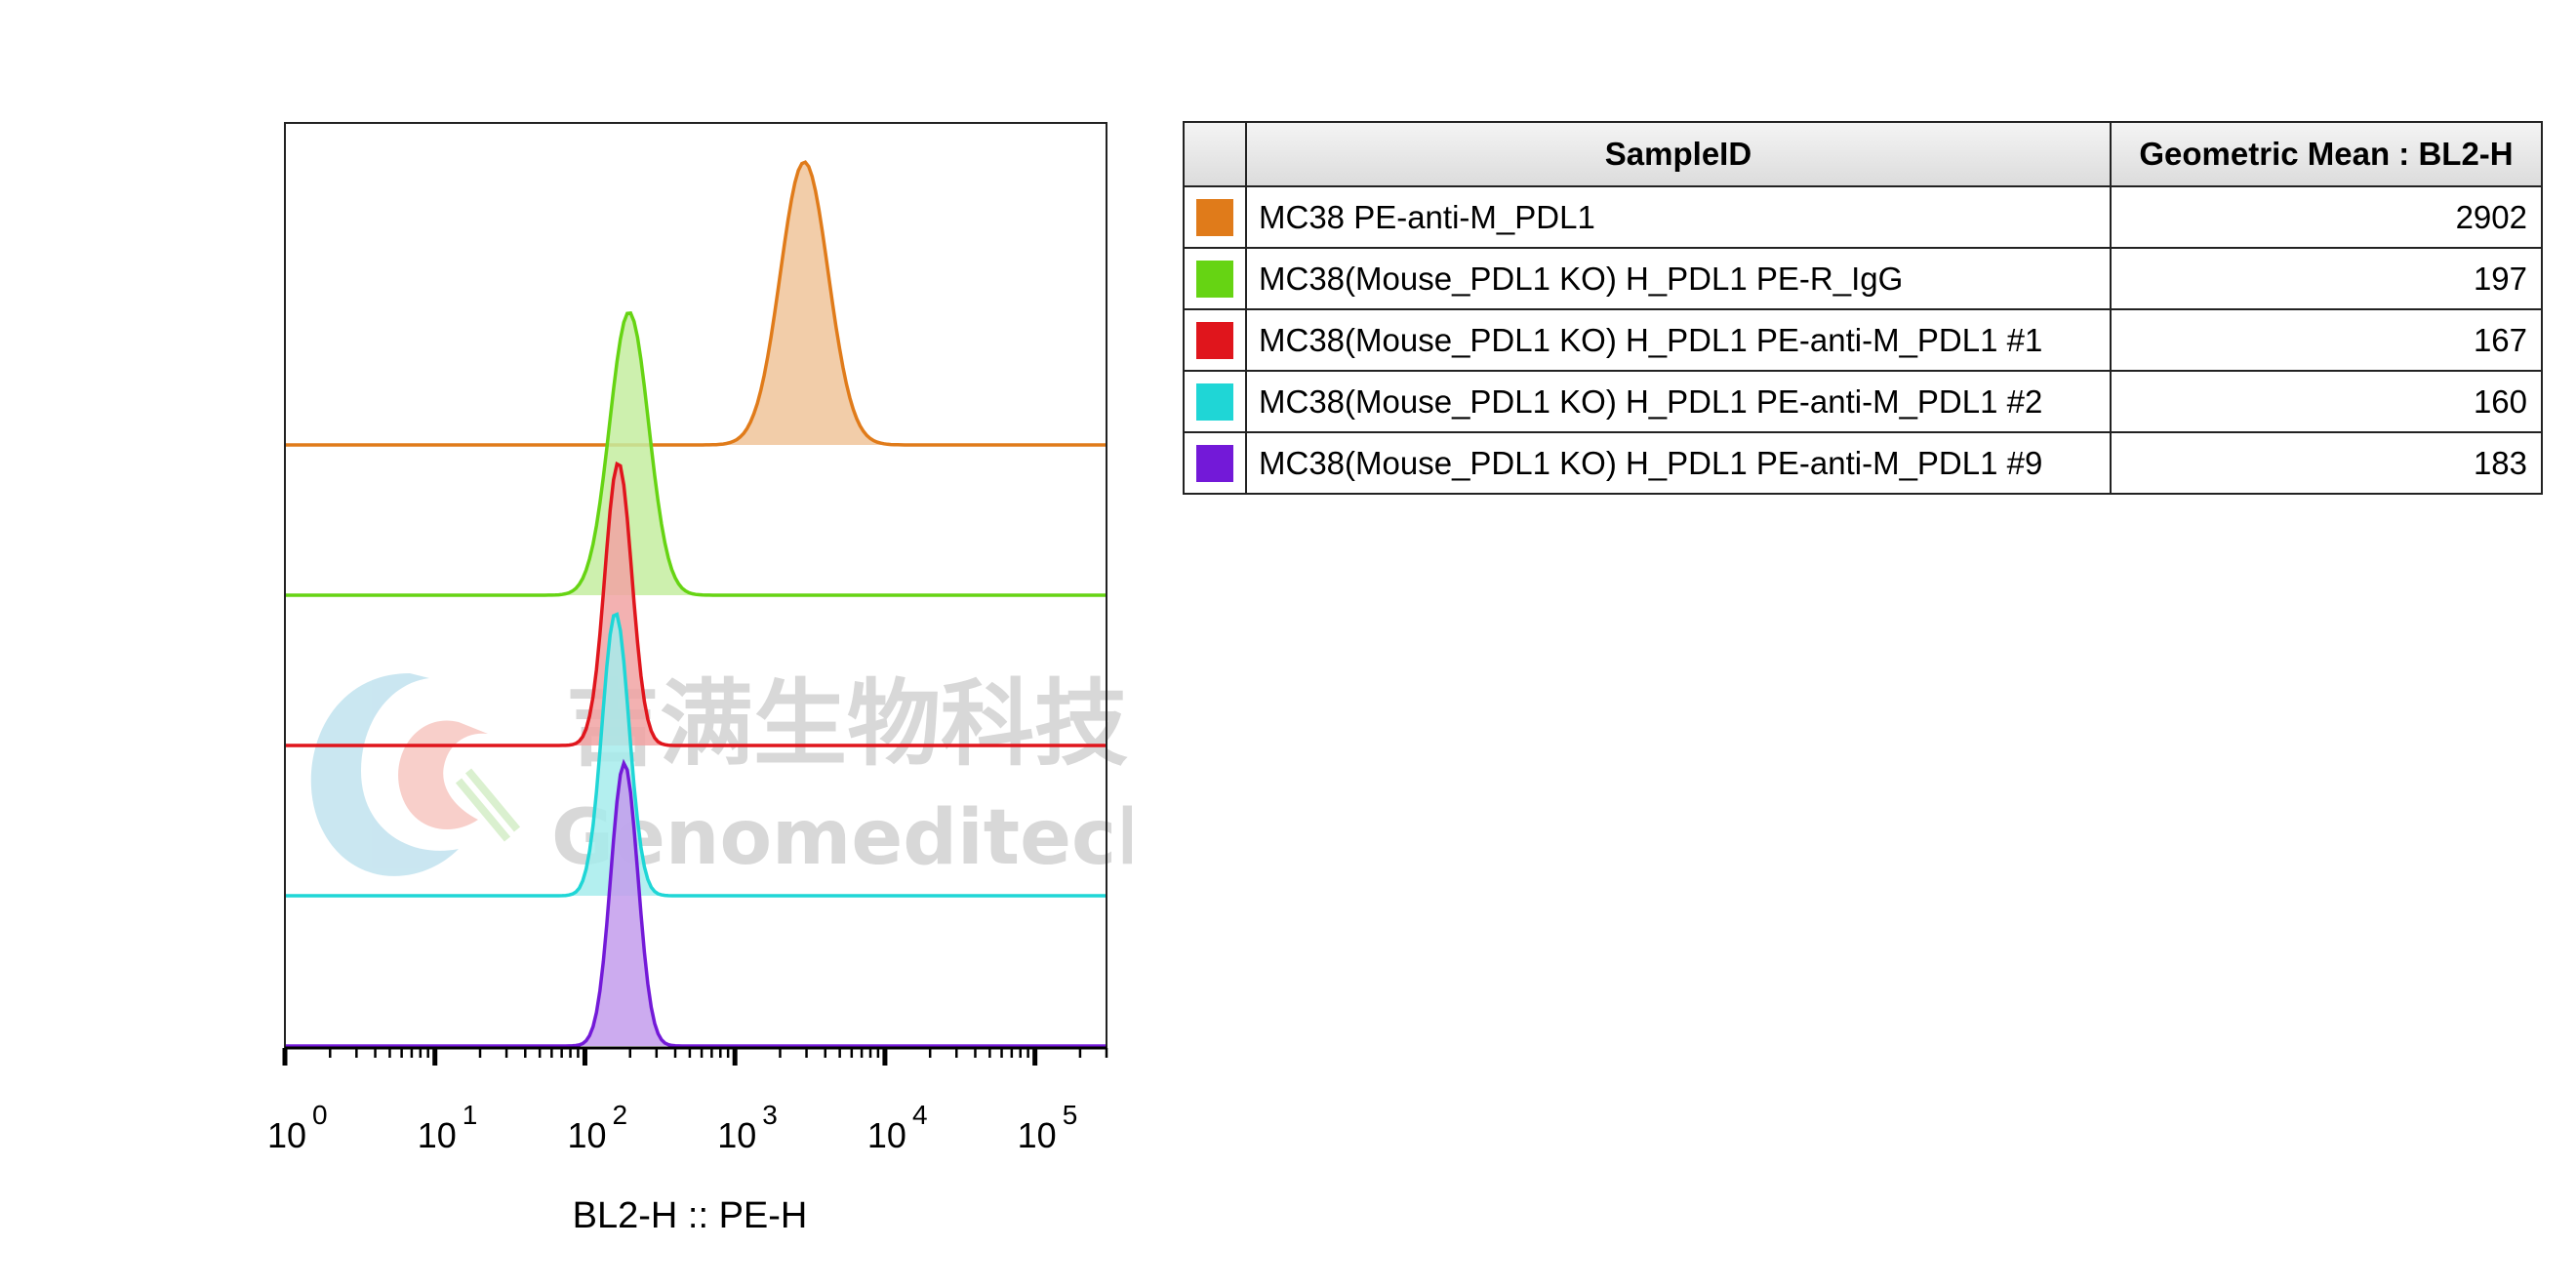 This screenshot has height=1288, width=2576. What do you see at coordinates (2326, 340) in the screenshot?
I see `legend-geometric-mean: 167` at bounding box center [2326, 340].